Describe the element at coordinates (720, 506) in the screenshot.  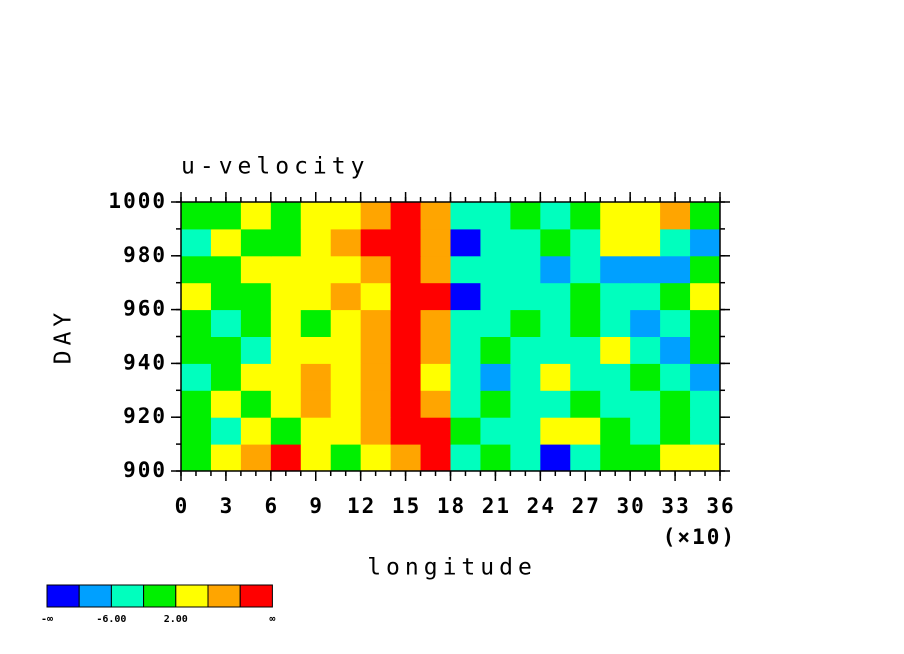
I see `x-tick-label: 36` at that location.